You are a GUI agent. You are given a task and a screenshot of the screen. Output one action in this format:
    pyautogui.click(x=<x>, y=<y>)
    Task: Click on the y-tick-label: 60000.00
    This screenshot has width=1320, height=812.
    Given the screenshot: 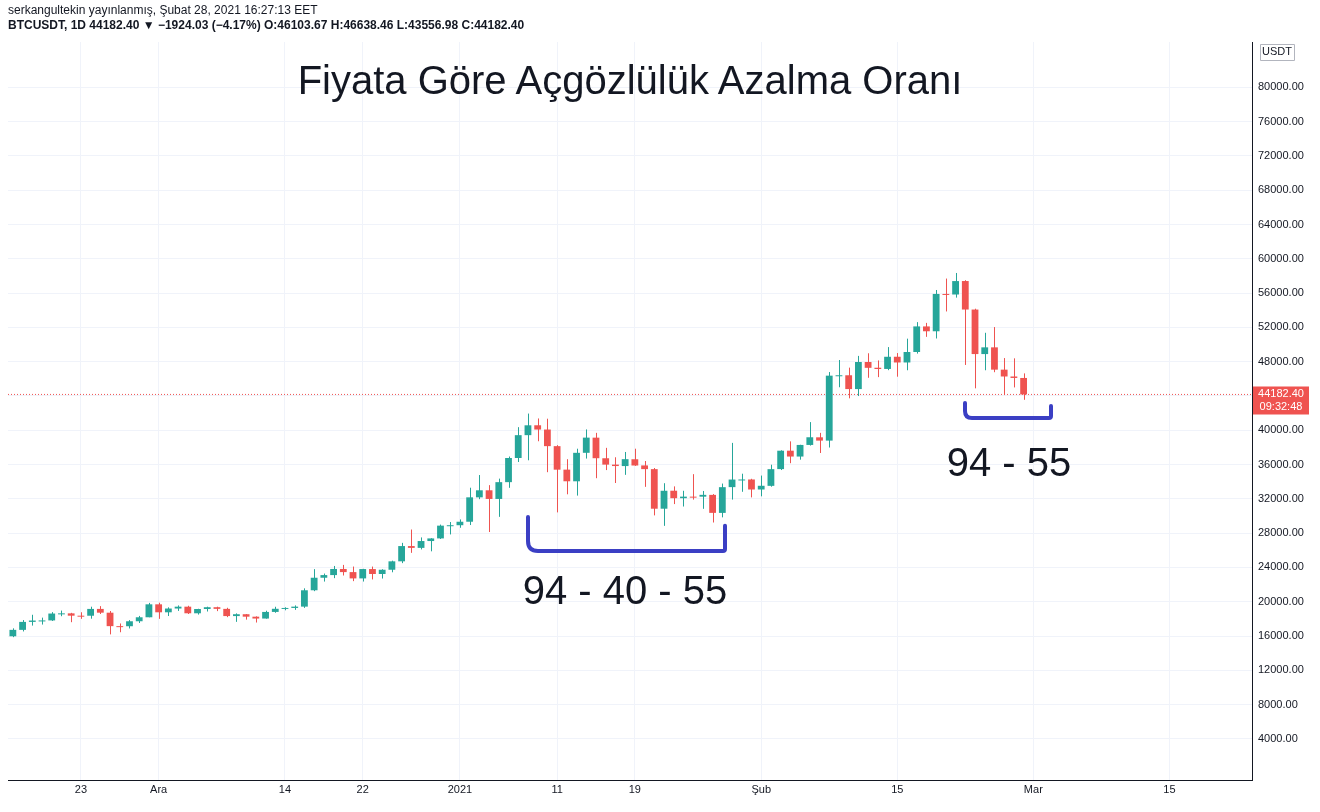 What is the action you would take?
    pyautogui.click(x=1281, y=257)
    